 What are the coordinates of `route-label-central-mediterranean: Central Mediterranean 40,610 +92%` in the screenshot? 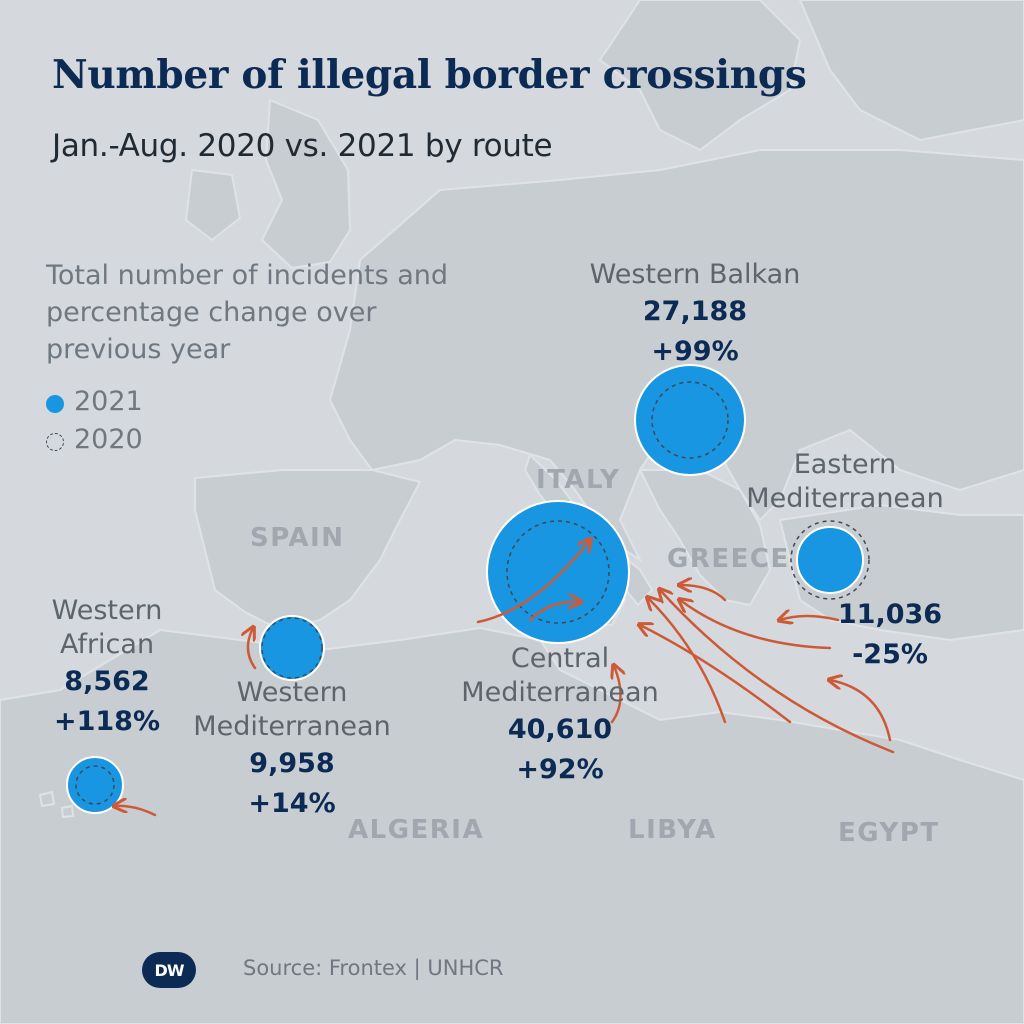 It's located at (560, 716).